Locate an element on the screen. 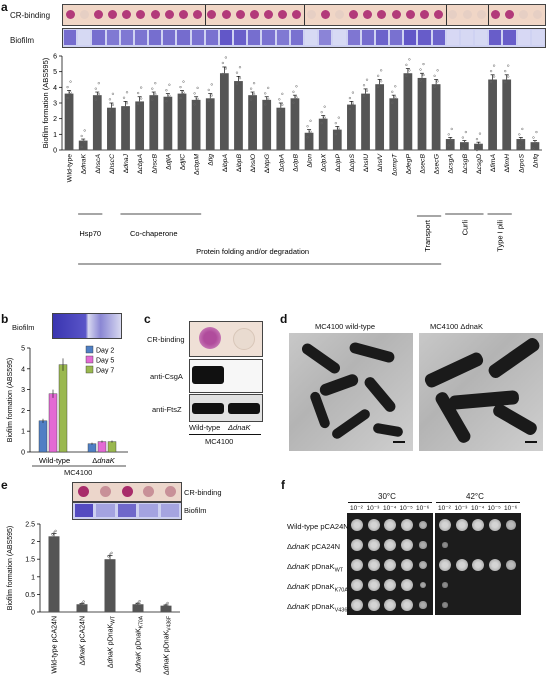 The width and height of the screenshot is (546, 685). dilution-label-0-3: 10⁻⁵ is located at coordinates (406, 508).